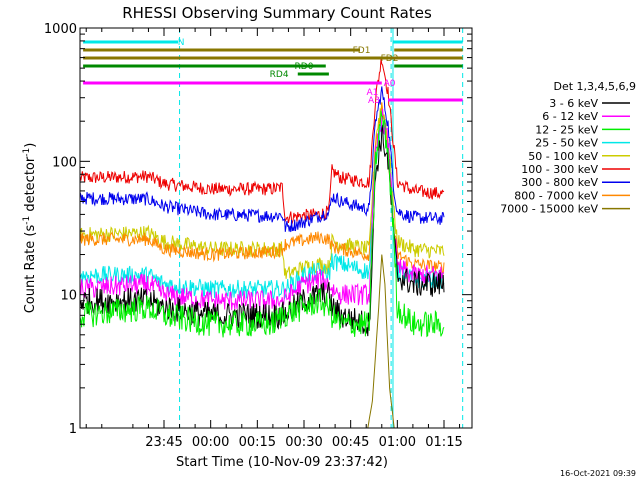  What do you see at coordinates (282, 462) in the screenshot?
I see `x-axis-label: Start Time (10-Nov-09 23:37:42)` at bounding box center [282, 462].